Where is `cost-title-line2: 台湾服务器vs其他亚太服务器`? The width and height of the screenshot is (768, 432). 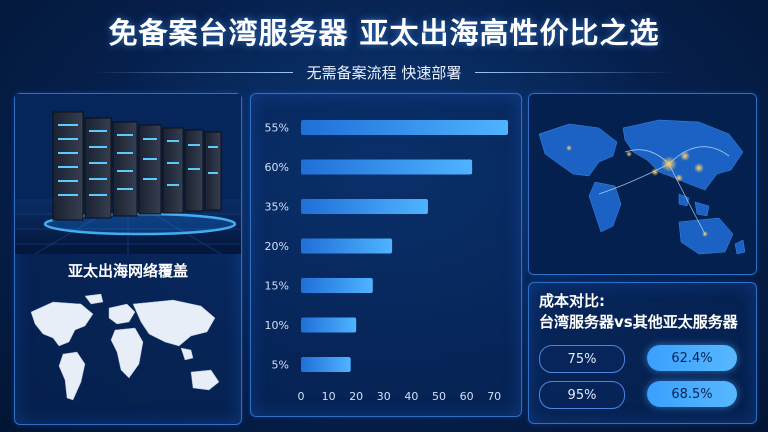 cost-title-line2: 台湾服务器vs其他亚太服务器 is located at coordinates (638, 322).